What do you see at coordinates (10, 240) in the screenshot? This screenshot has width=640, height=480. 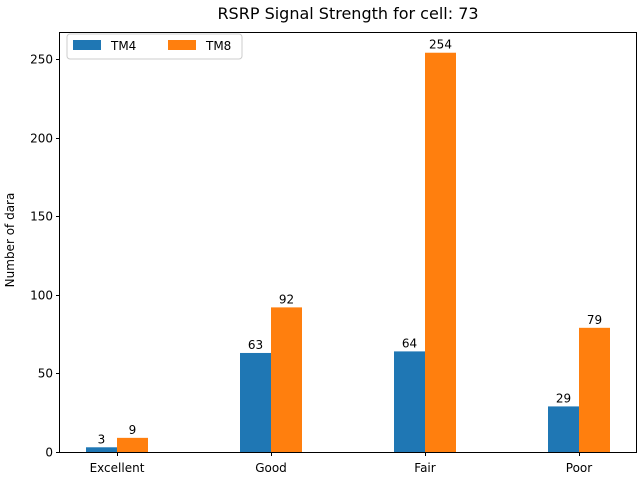 I see `y-axis-label: Number of dara` at bounding box center [10, 240].